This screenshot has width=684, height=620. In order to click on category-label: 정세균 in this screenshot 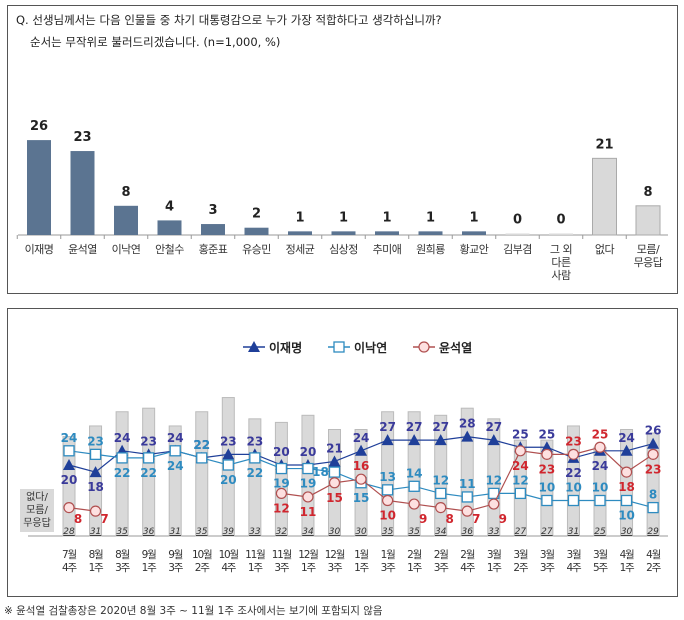, I will do `click(300, 249)`.